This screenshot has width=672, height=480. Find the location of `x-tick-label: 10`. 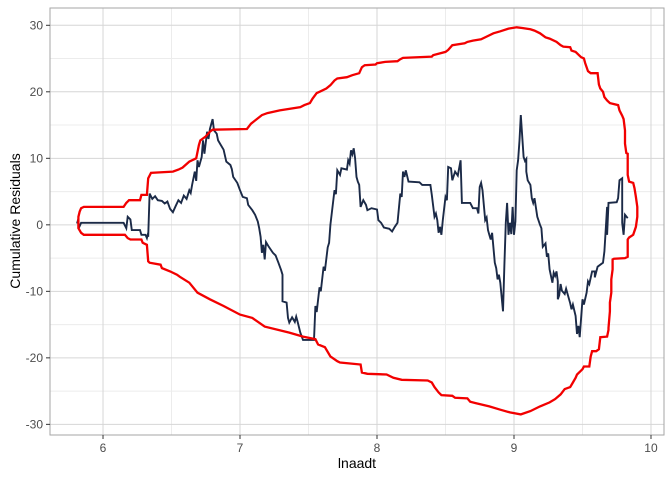

x-tick-label: 10 is located at coordinates (651, 448).